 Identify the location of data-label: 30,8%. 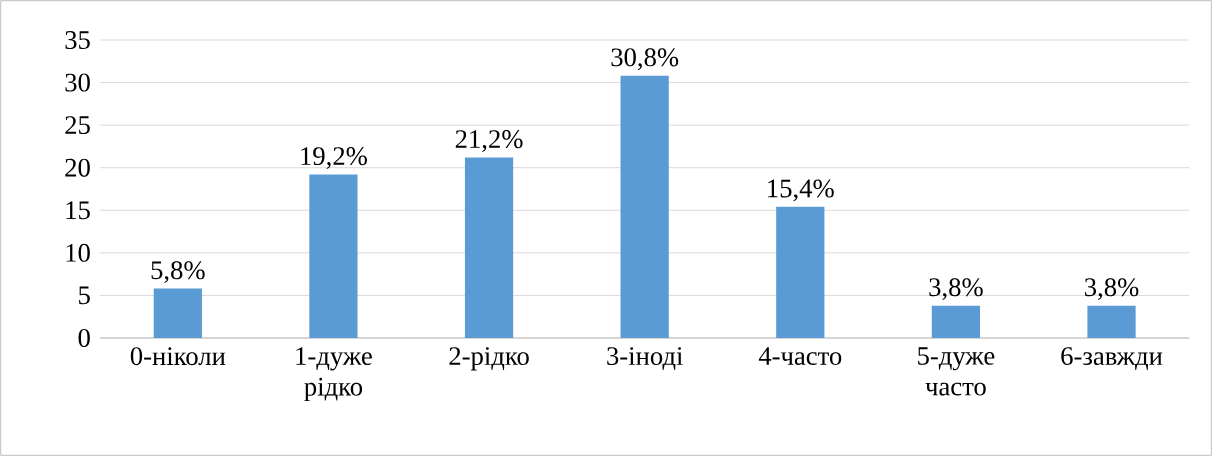
(645, 59).